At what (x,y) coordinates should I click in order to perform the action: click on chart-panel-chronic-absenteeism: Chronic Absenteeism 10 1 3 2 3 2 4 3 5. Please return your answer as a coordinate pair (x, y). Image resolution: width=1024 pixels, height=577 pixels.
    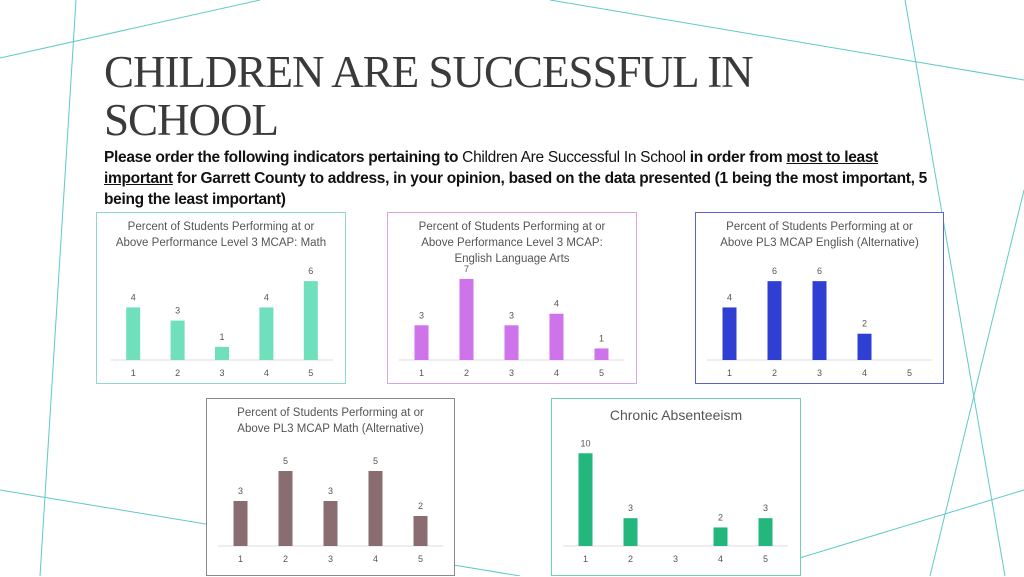
    Looking at the image, I should click on (676, 487).